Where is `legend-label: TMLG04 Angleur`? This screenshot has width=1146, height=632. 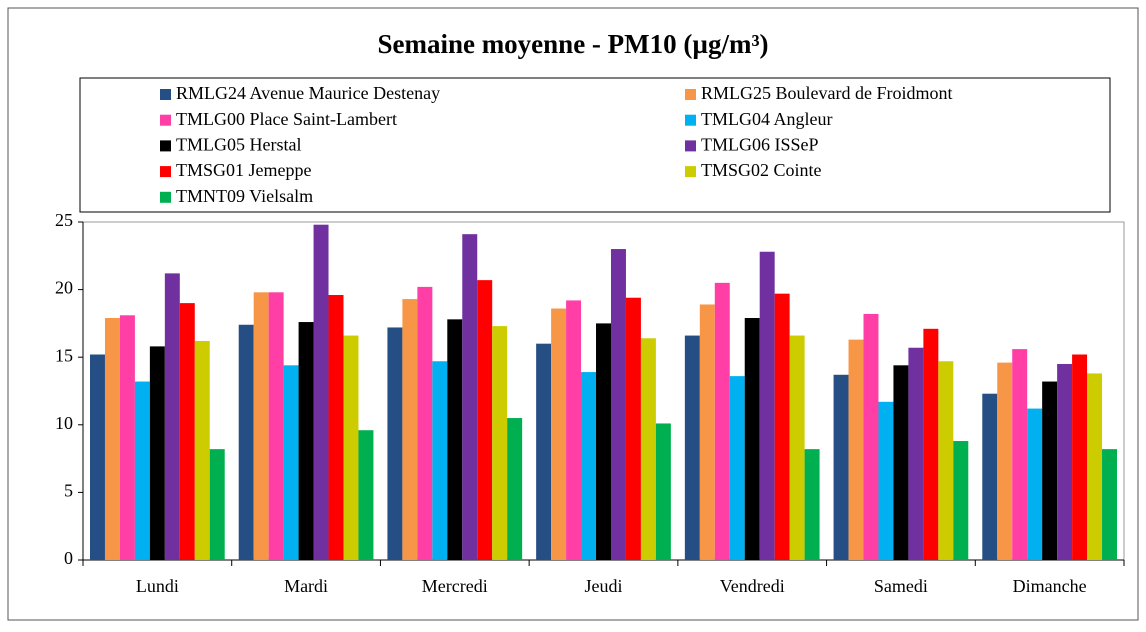
legend-label: TMLG04 Angleur is located at coordinates (766, 119).